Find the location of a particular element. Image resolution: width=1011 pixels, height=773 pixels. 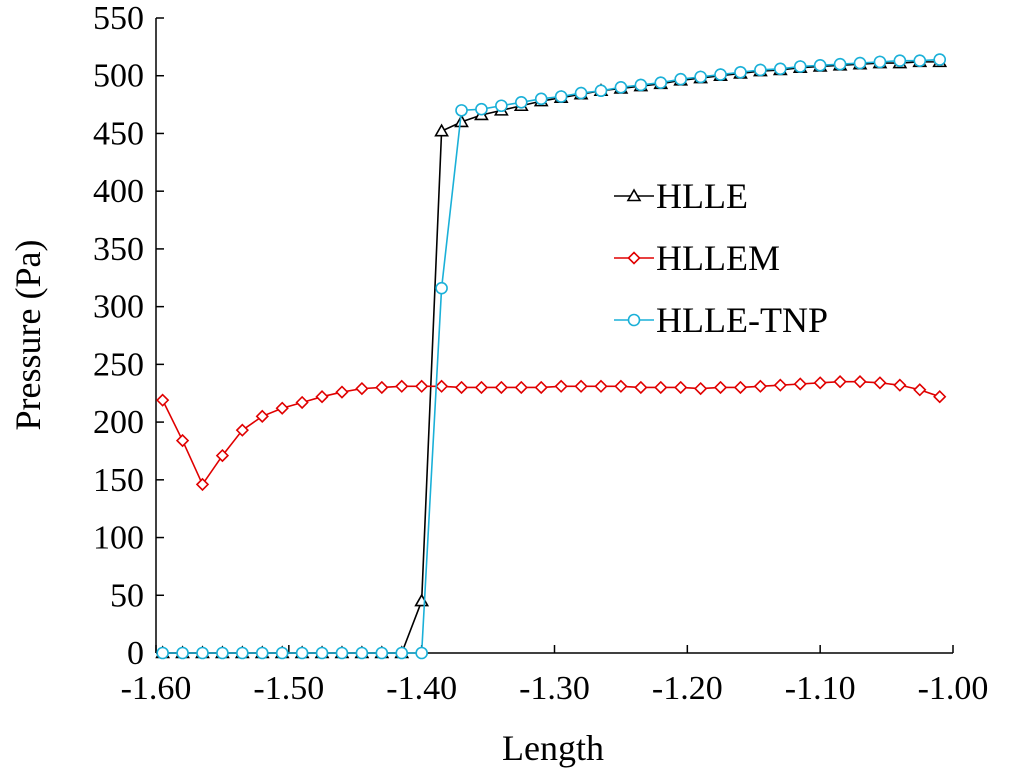

y-axis-title: Pressure (Pa) is located at coordinates (28, 335).